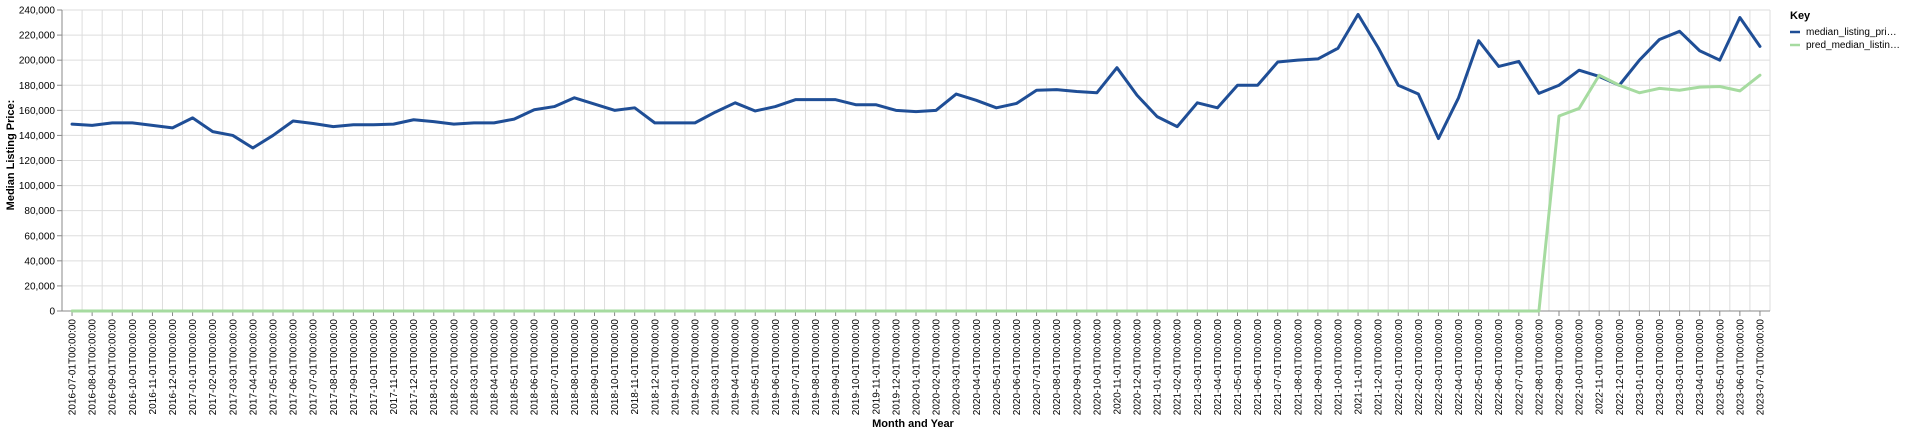 Image resolution: width=1920 pixels, height=434 pixels. Describe the element at coordinates (1499, 367) in the screenshot. I see `x-tick-label: 2022-06-01T00:00:00` at that location.